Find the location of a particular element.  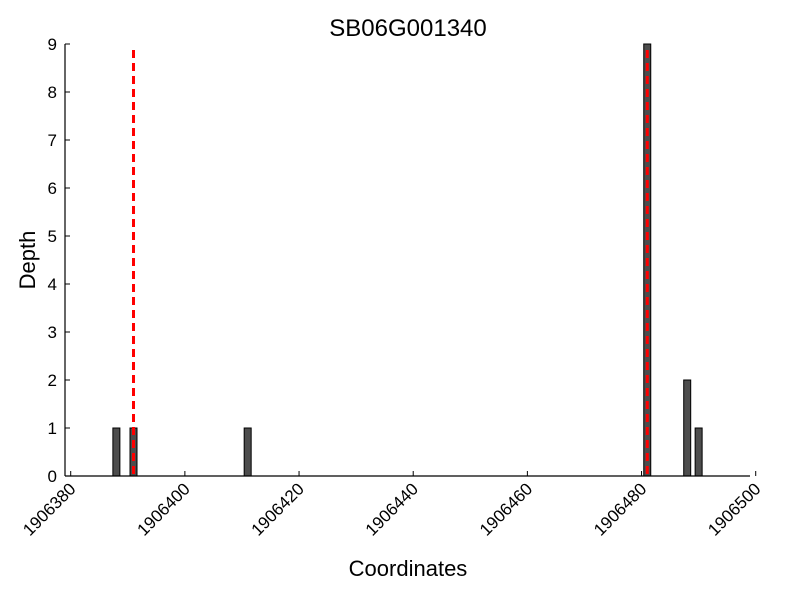

x-axis-label: Coordinates is located at coordinates (408, 568).